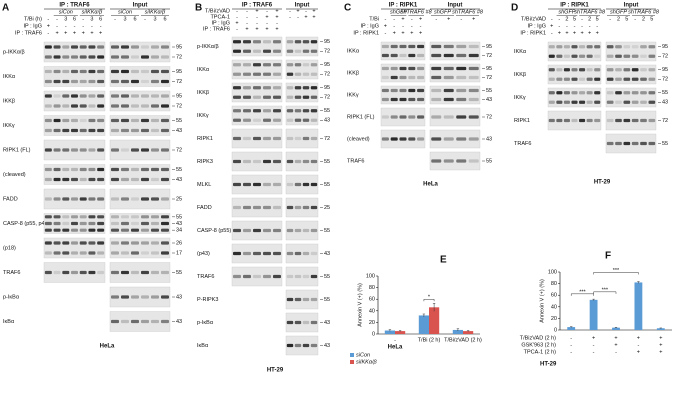 Image resolution: width=682 pixels, height=402 pixels. What do you see at coordinates (220, 23) in the screenshot?
I see `condition-label: IP : IgG` at bounding box center [220, 23].